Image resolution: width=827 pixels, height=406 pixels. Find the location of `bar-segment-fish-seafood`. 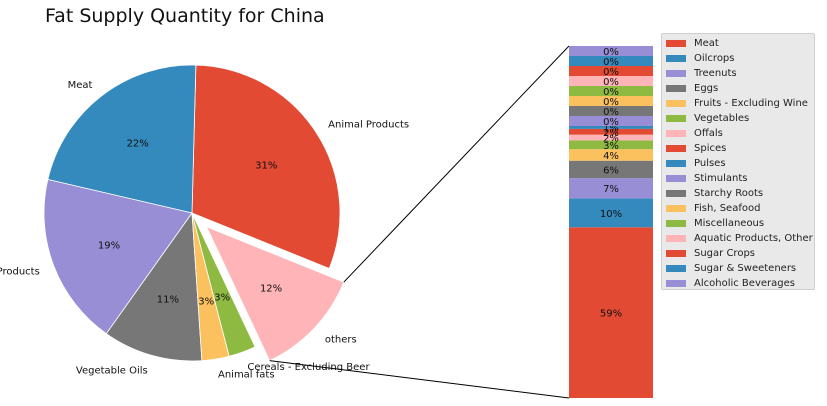

bar-segment-fish-seafood is located at coordinates (611, 101).